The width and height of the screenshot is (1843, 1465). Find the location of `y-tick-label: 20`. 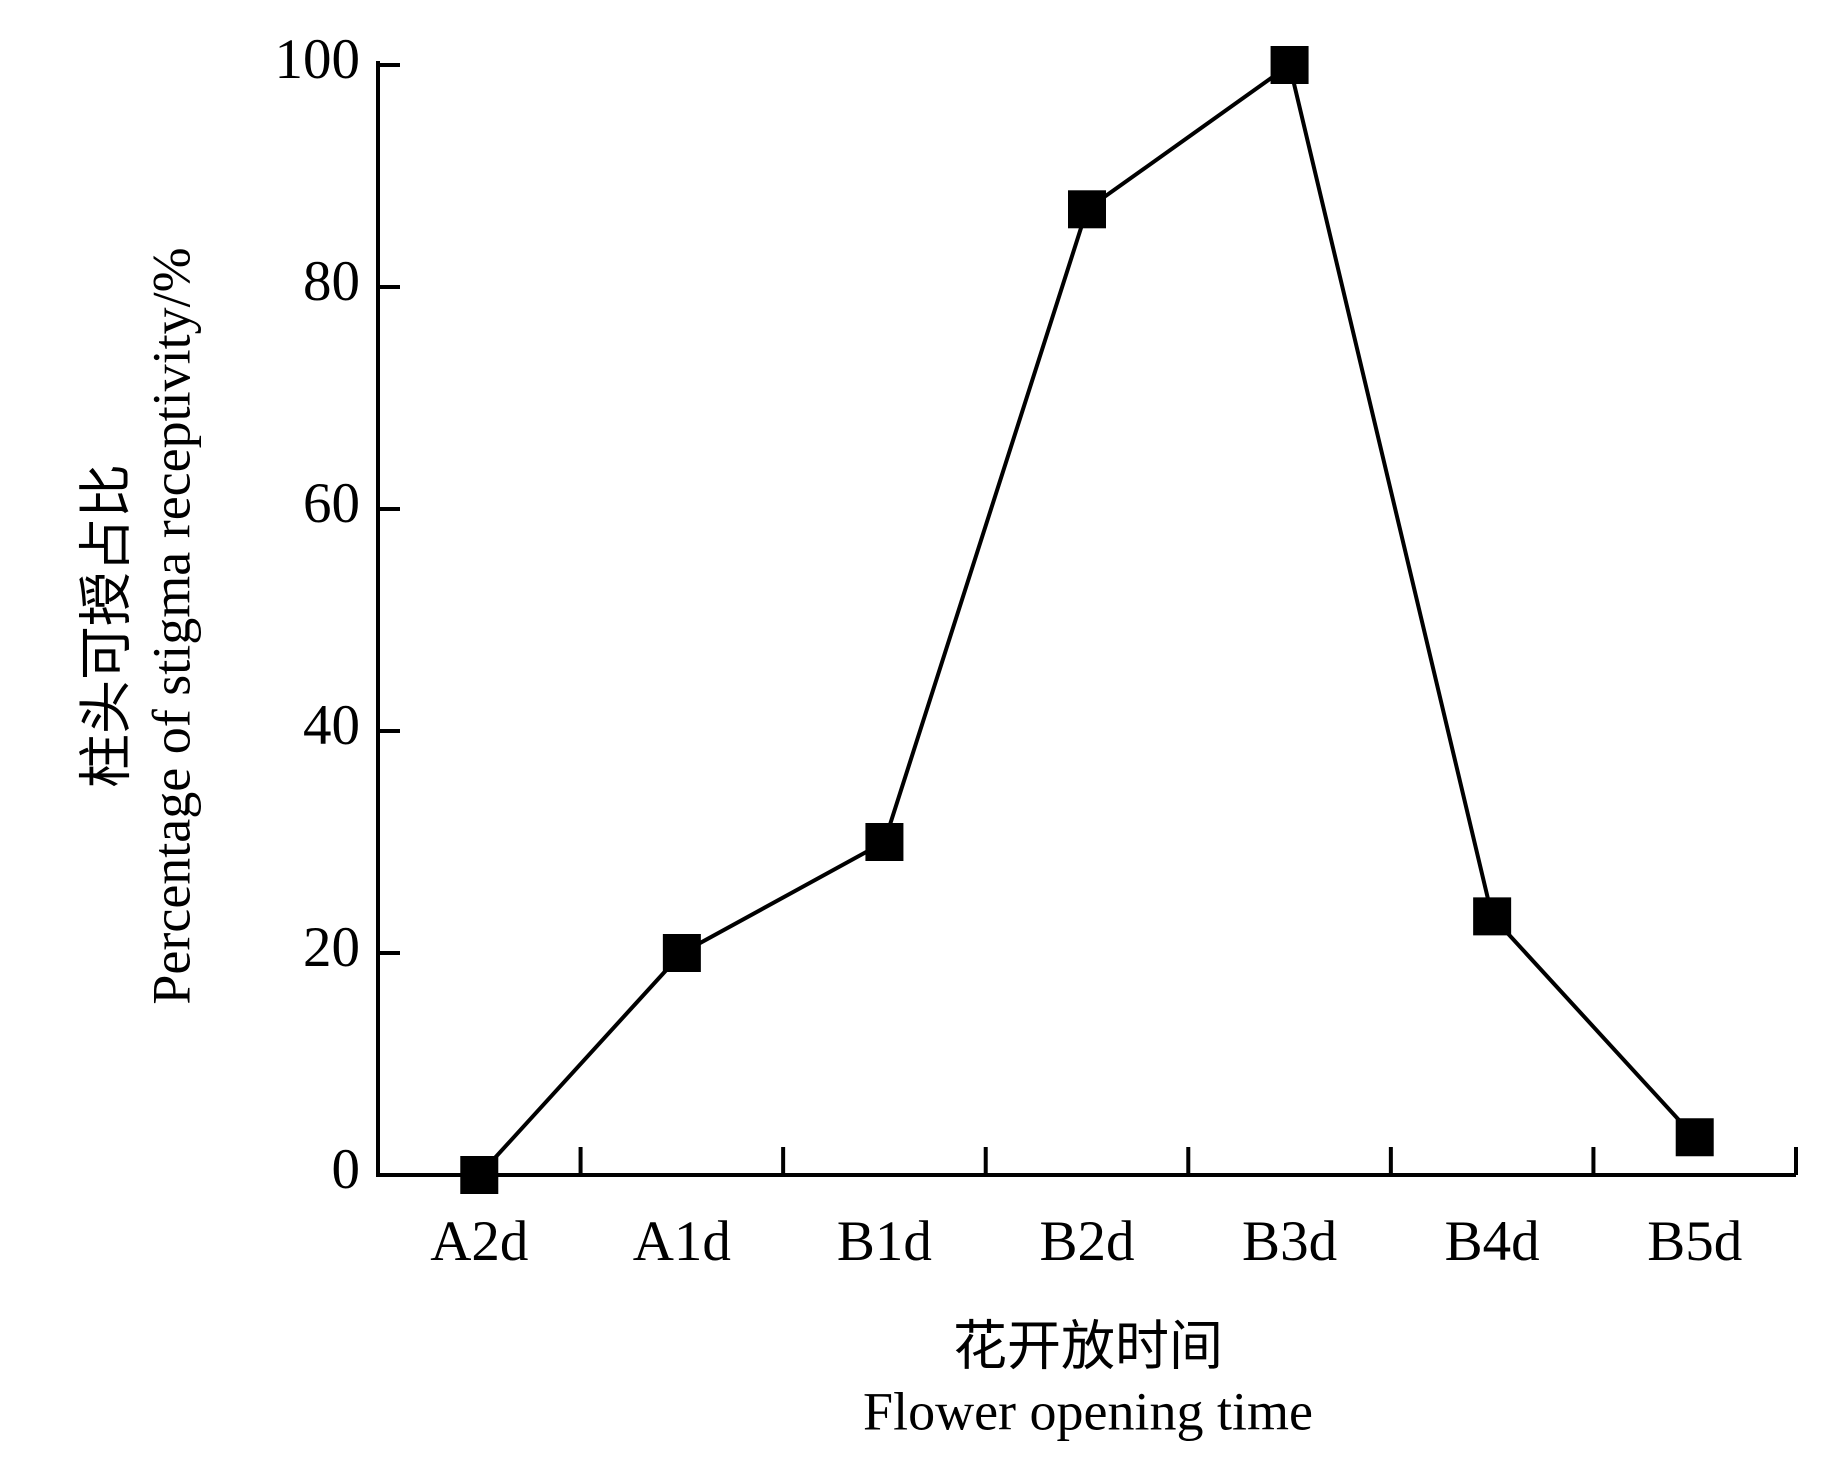

y-tick-label: 20 is located at coordinates (331, 947).